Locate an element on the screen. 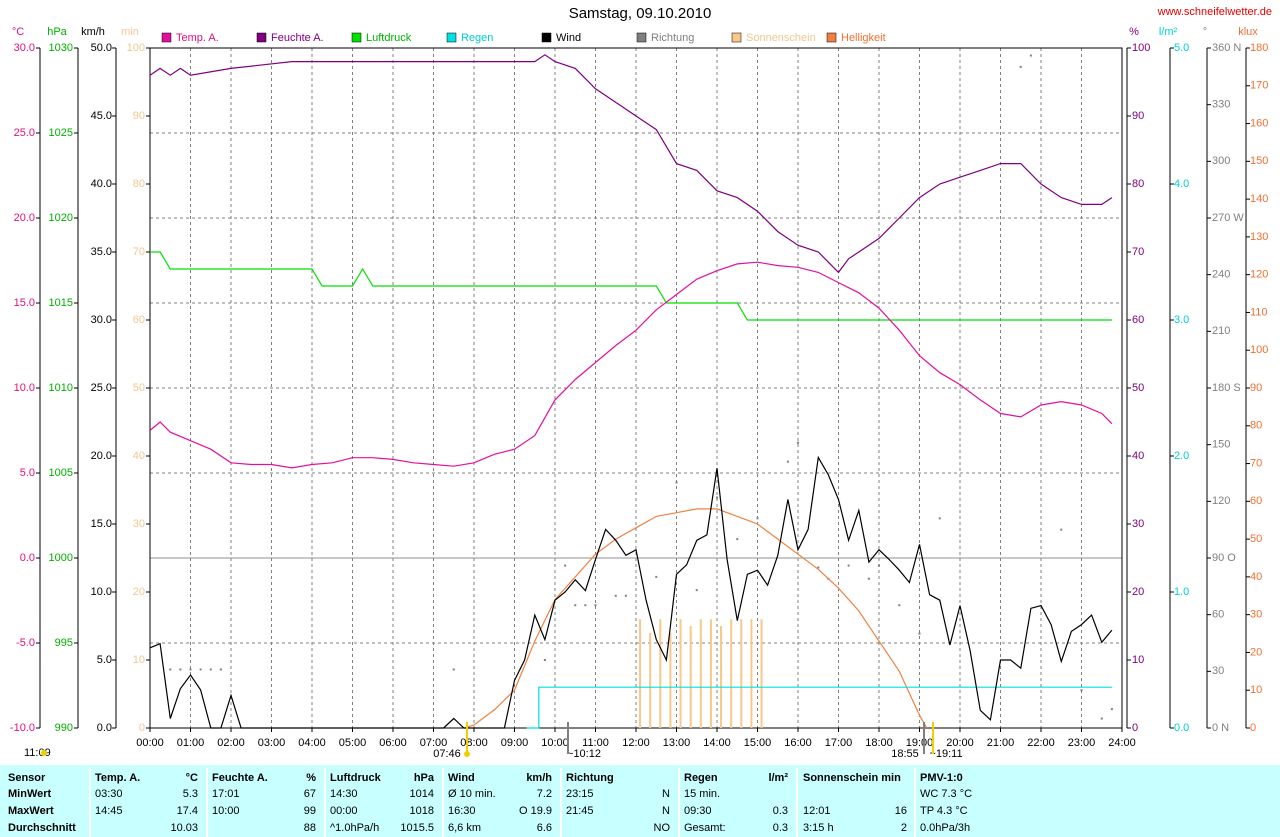 The image size is (1280, 837). table-cell: 2 is located at coordinates (904, 828).